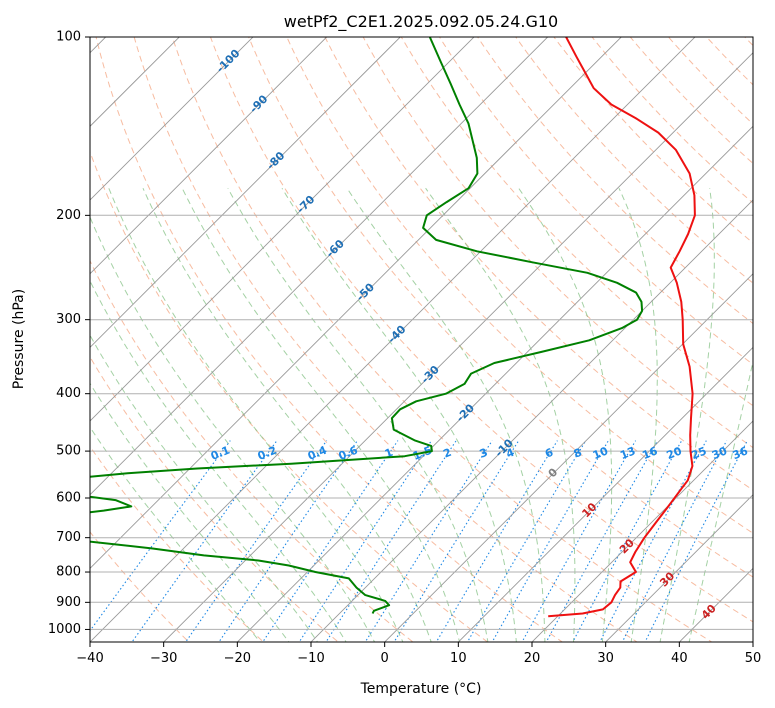 The height and width of the screenshot is (708, 775). Describe the element at coordinates (385, 658) in the screenshot. I see `x-tick-label: 0` at that location.